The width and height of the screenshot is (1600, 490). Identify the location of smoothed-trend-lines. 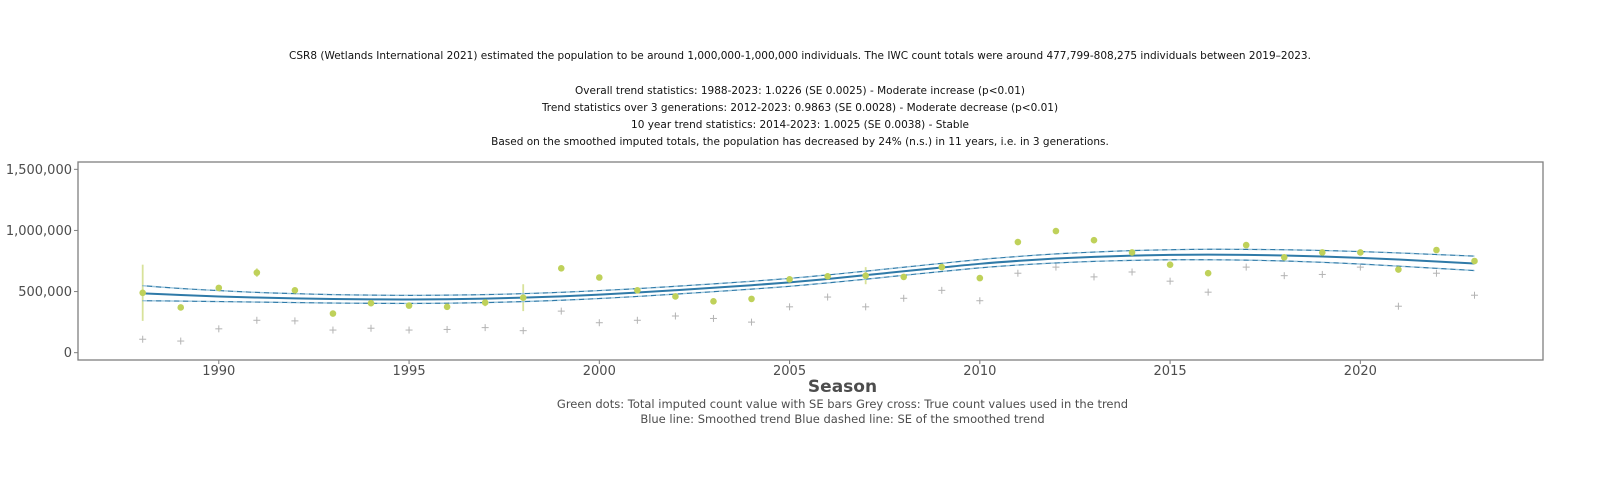
(808, 276).